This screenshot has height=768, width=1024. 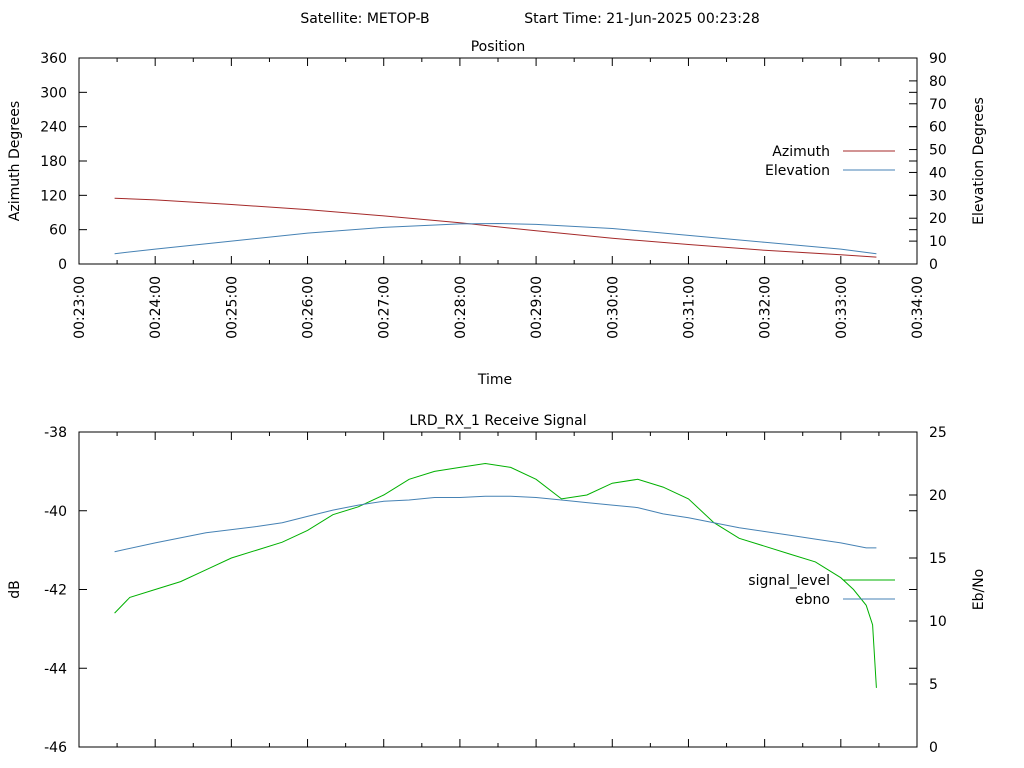 I want to click on legend-label: ebno, so click(x=812, y=600).